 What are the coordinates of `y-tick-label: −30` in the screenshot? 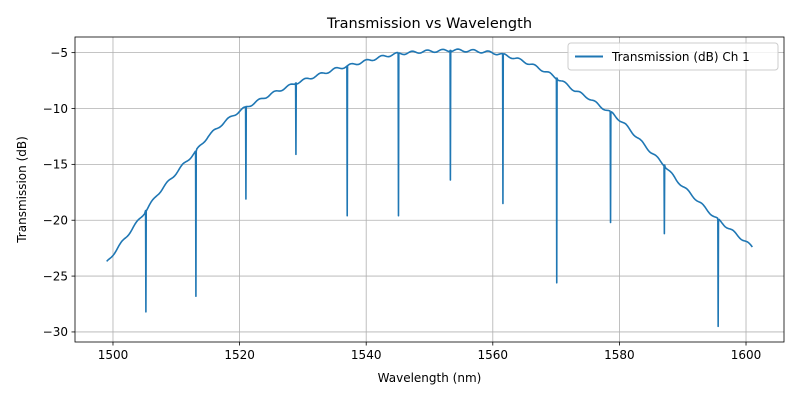 It's located at (55, 332).